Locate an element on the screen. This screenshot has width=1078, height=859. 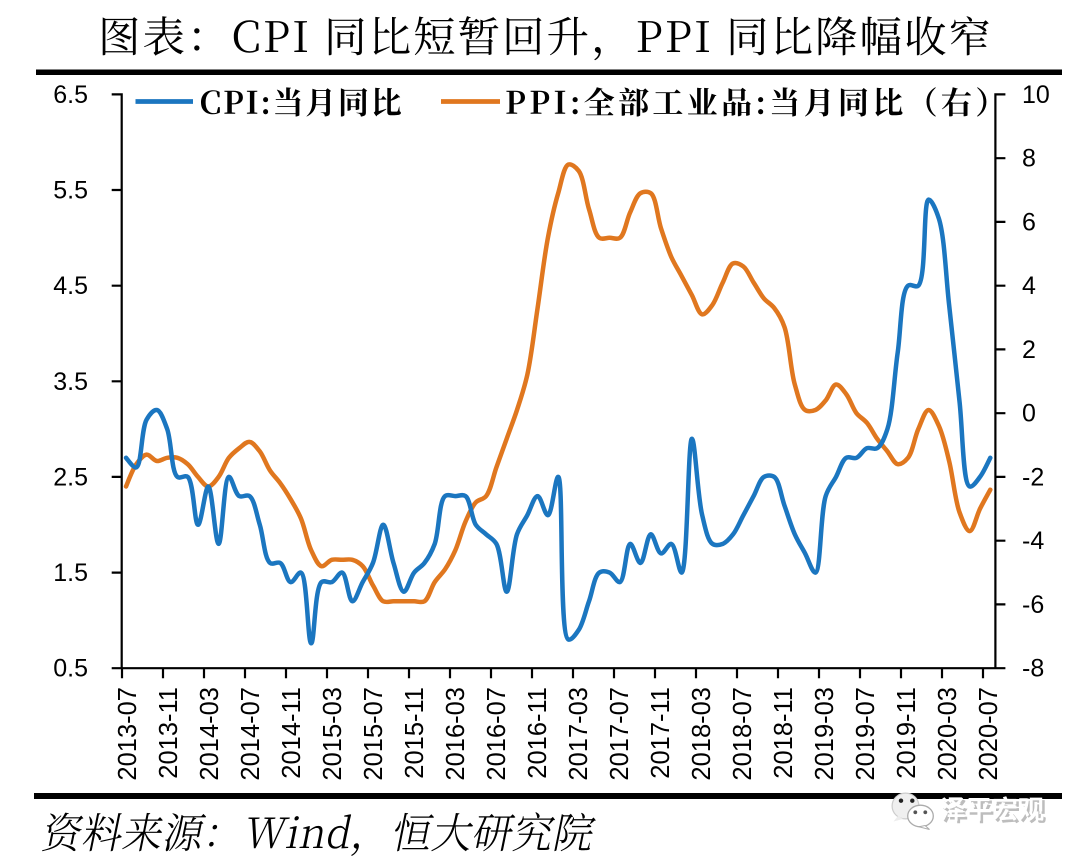
svg-text: 2014-03 is located at coordinates (210, 734).